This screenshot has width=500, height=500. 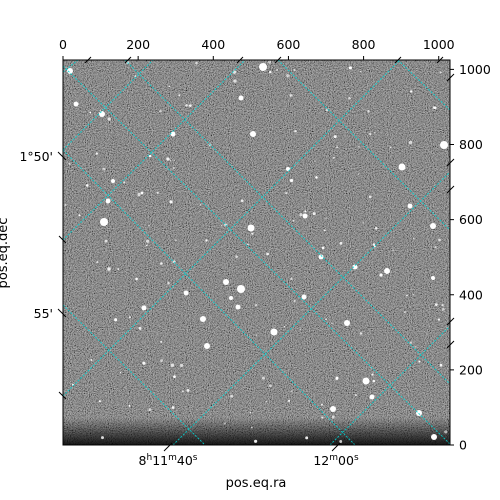 I want to click on ra-tick-label: 12m00s, so click(x=336, y=460).